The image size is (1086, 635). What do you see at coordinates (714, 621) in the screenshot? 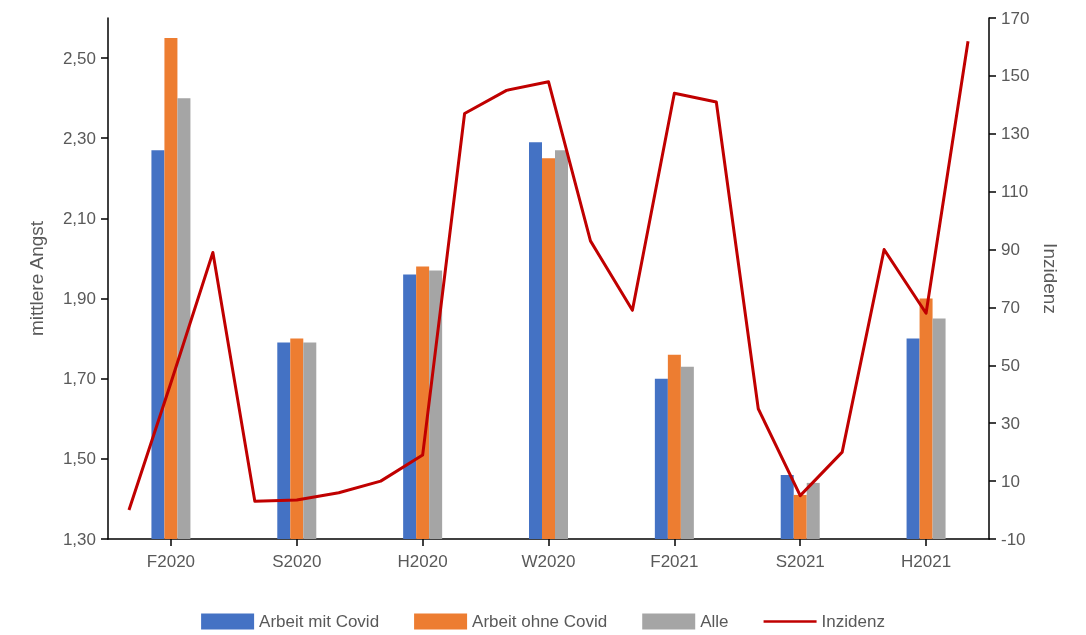
I see `legend-label: Alle` at bounding box center [714, 621].